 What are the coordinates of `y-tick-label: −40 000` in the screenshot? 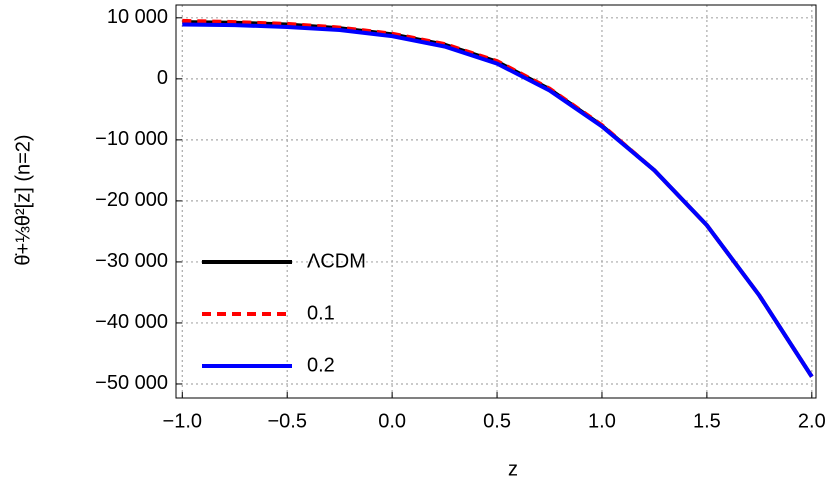 It's located at (131, 322).